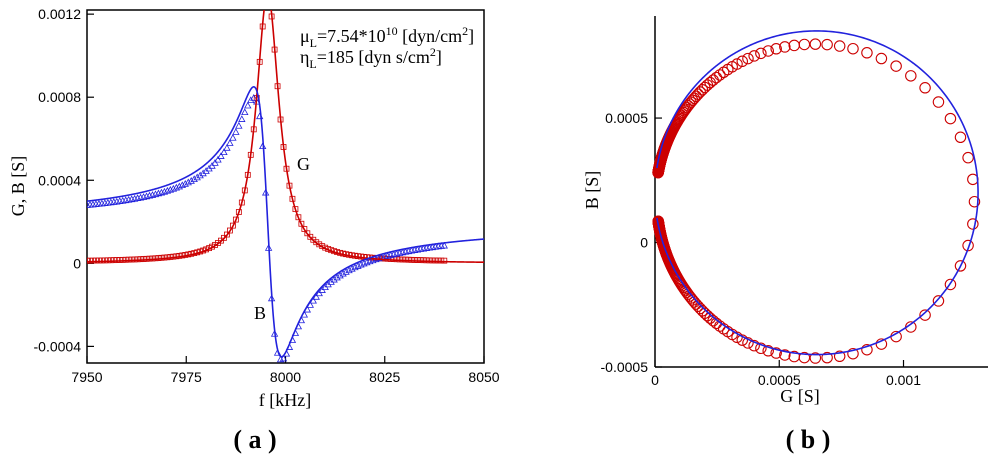  Describe the element at coordinates (644, 243) in the screenshot. I see `panel-b-ytick-label: 0` at that location.